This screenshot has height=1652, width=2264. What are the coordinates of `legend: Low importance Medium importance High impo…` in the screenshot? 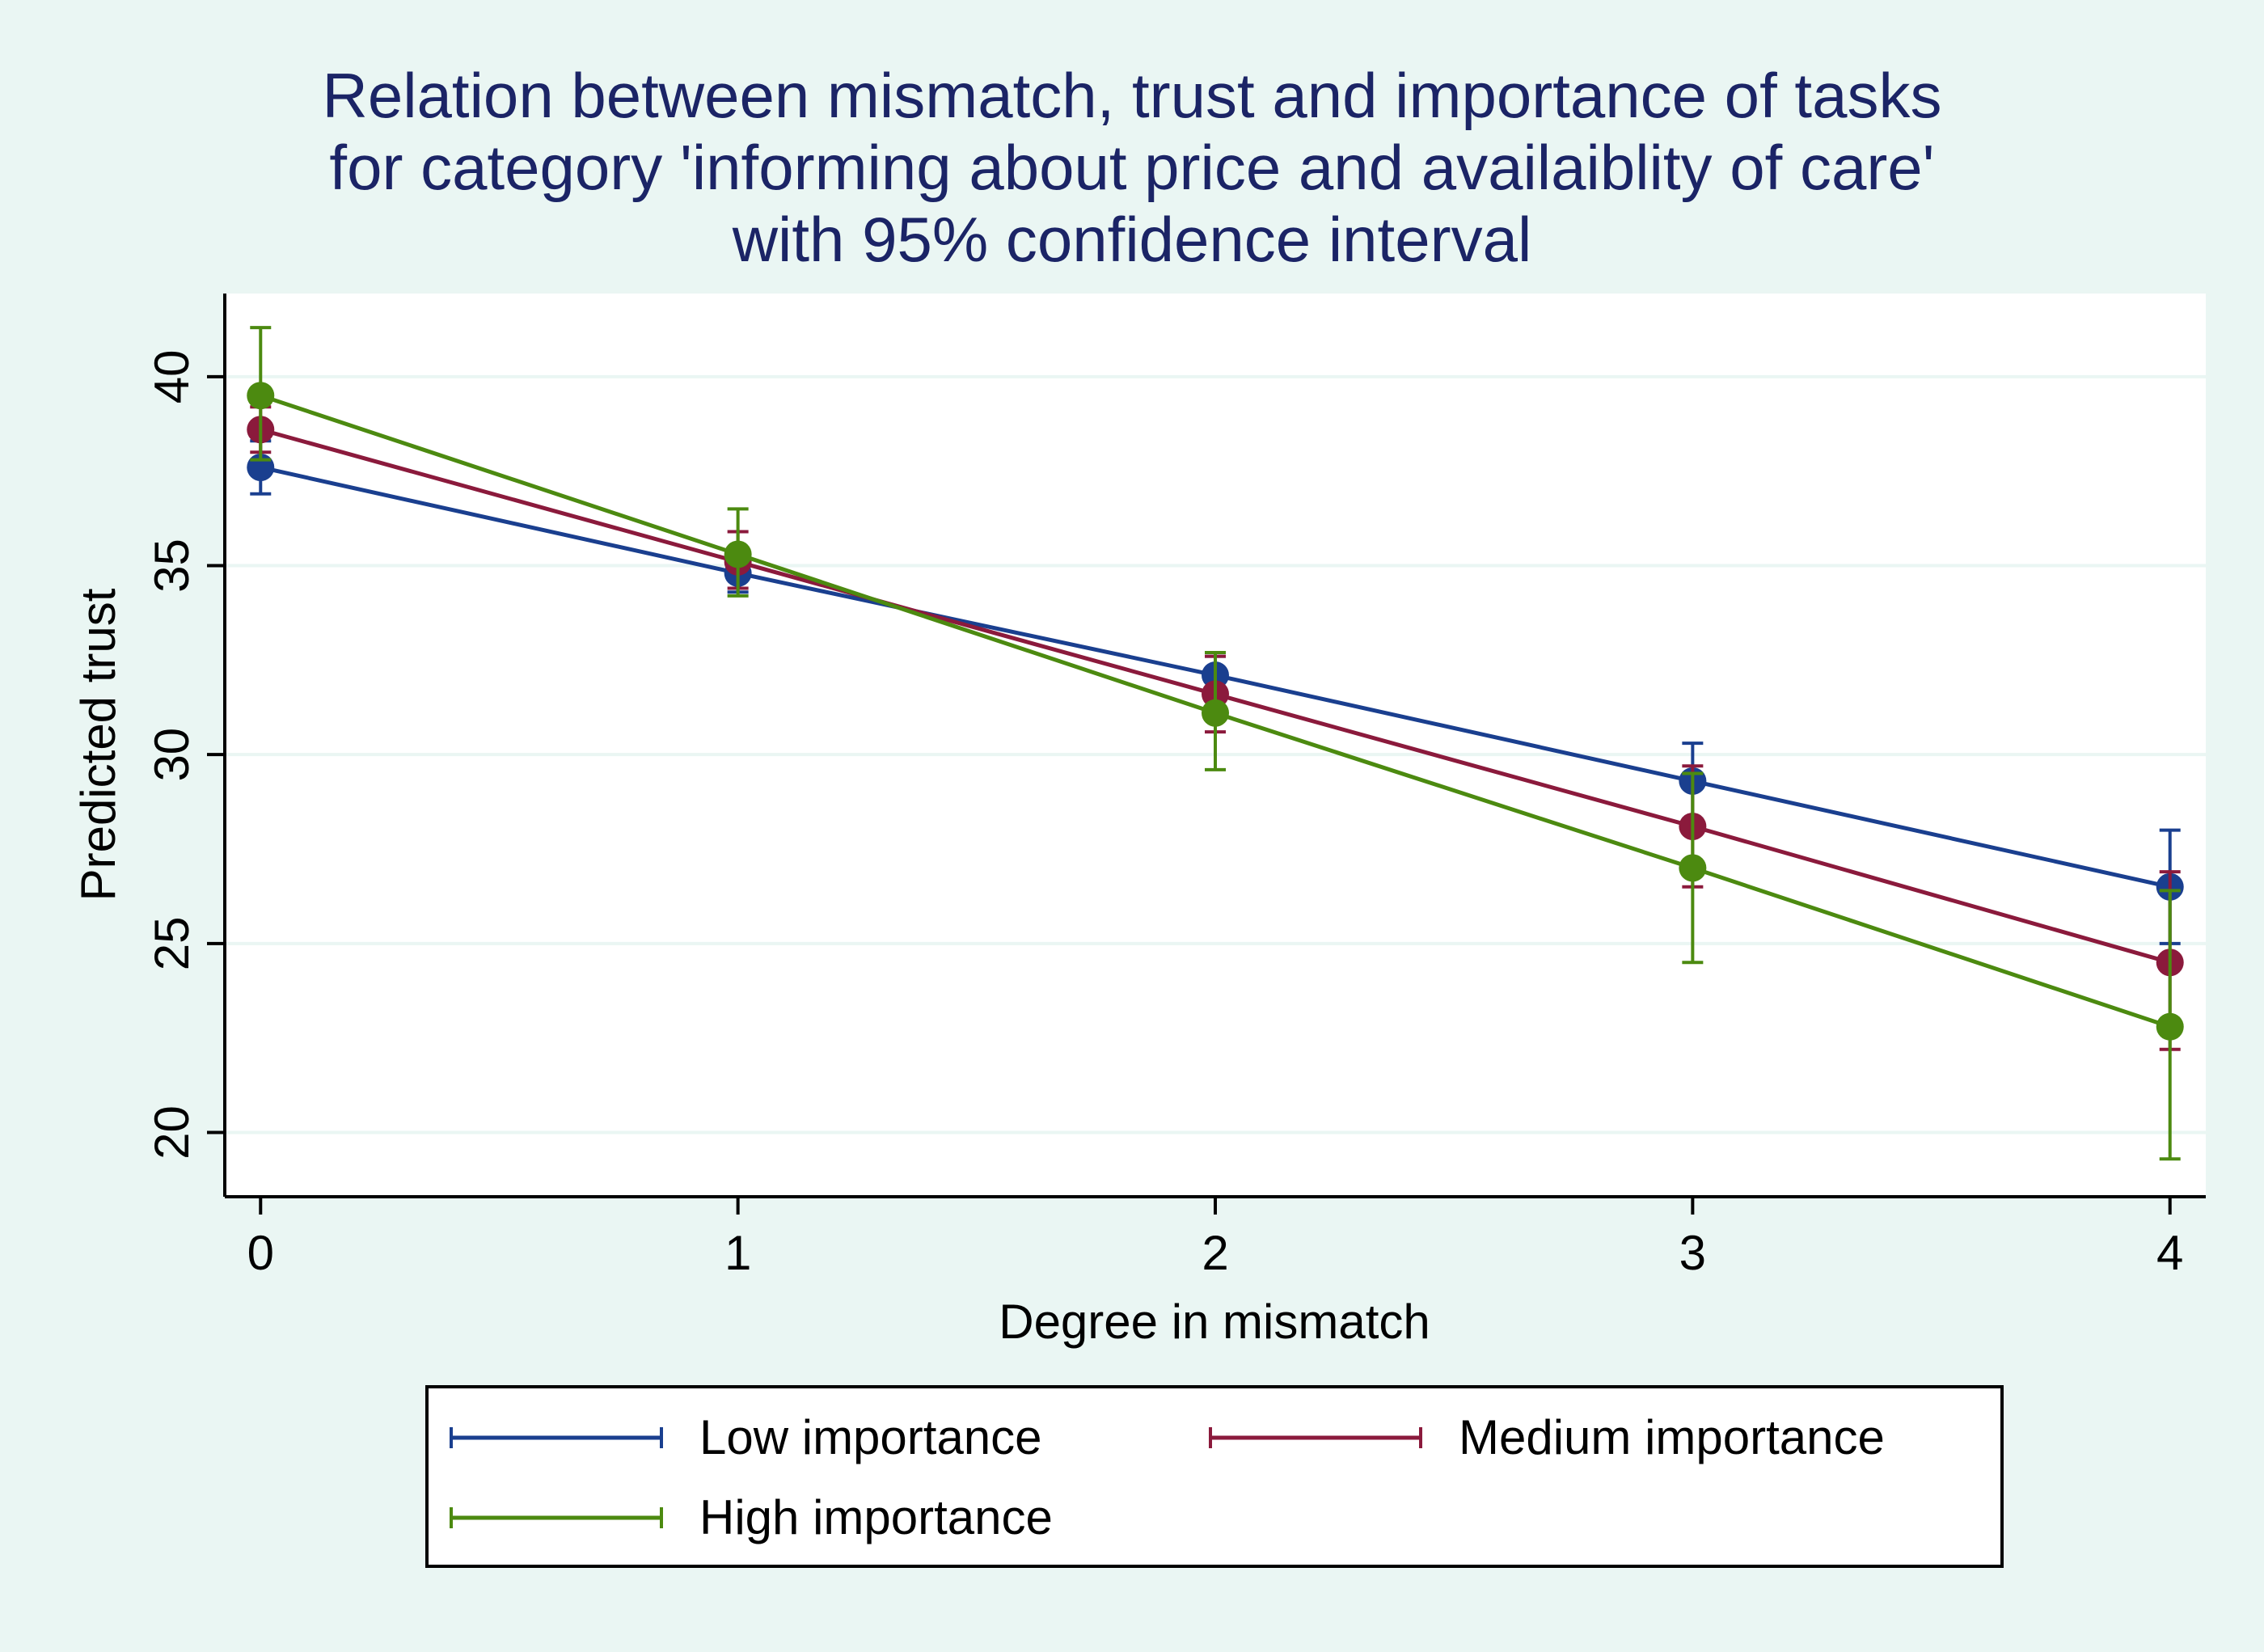 It's located at (1214, 1476).